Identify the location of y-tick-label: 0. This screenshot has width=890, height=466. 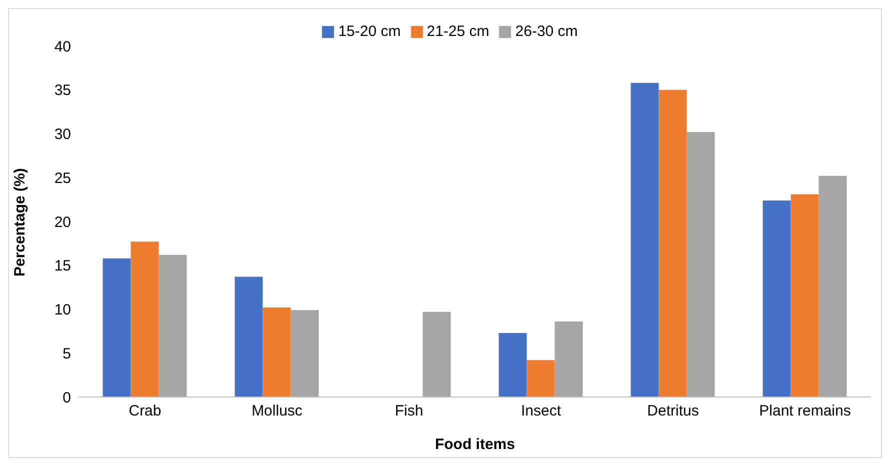
(66, 397).